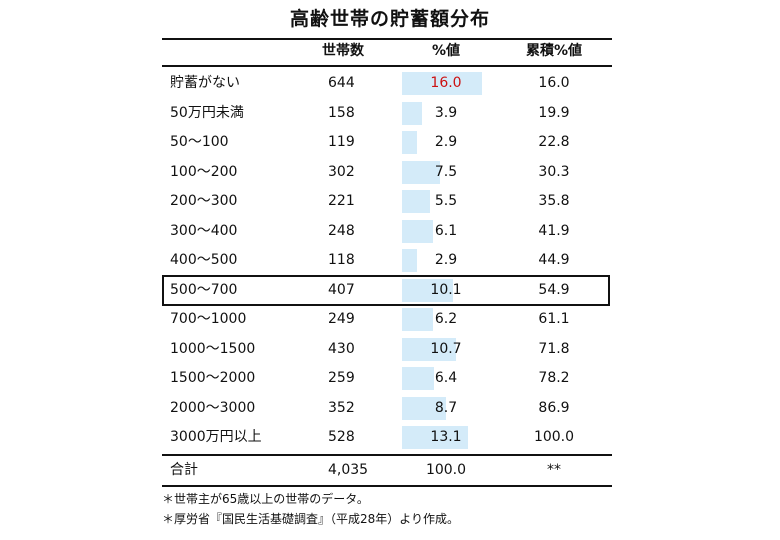 The height and width of the screenshot is (540, 780). What do you see at coordinates (341, 260) in the screenshot?
I see `households-cell: 118` at bounding box center [341, 260].